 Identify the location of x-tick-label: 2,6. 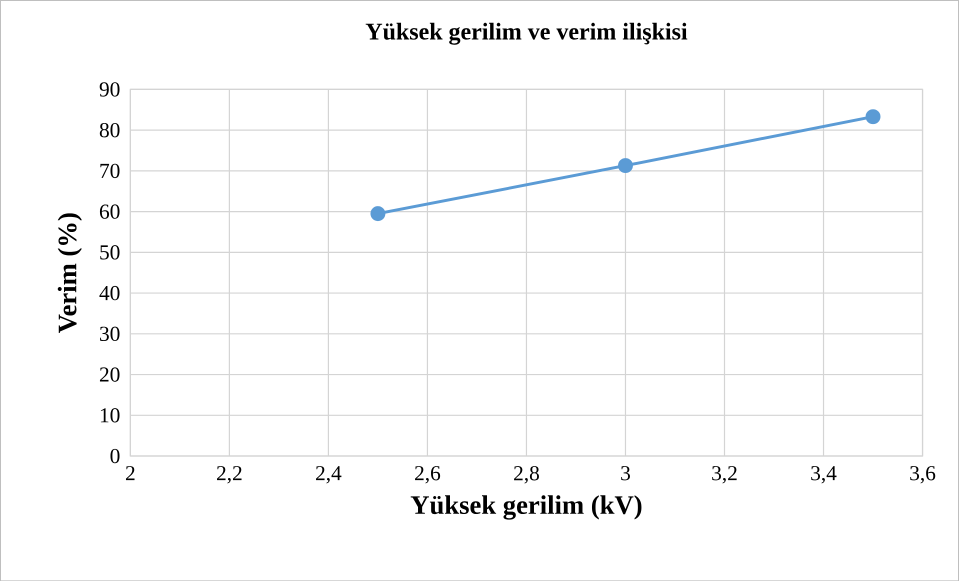
(427, 475).